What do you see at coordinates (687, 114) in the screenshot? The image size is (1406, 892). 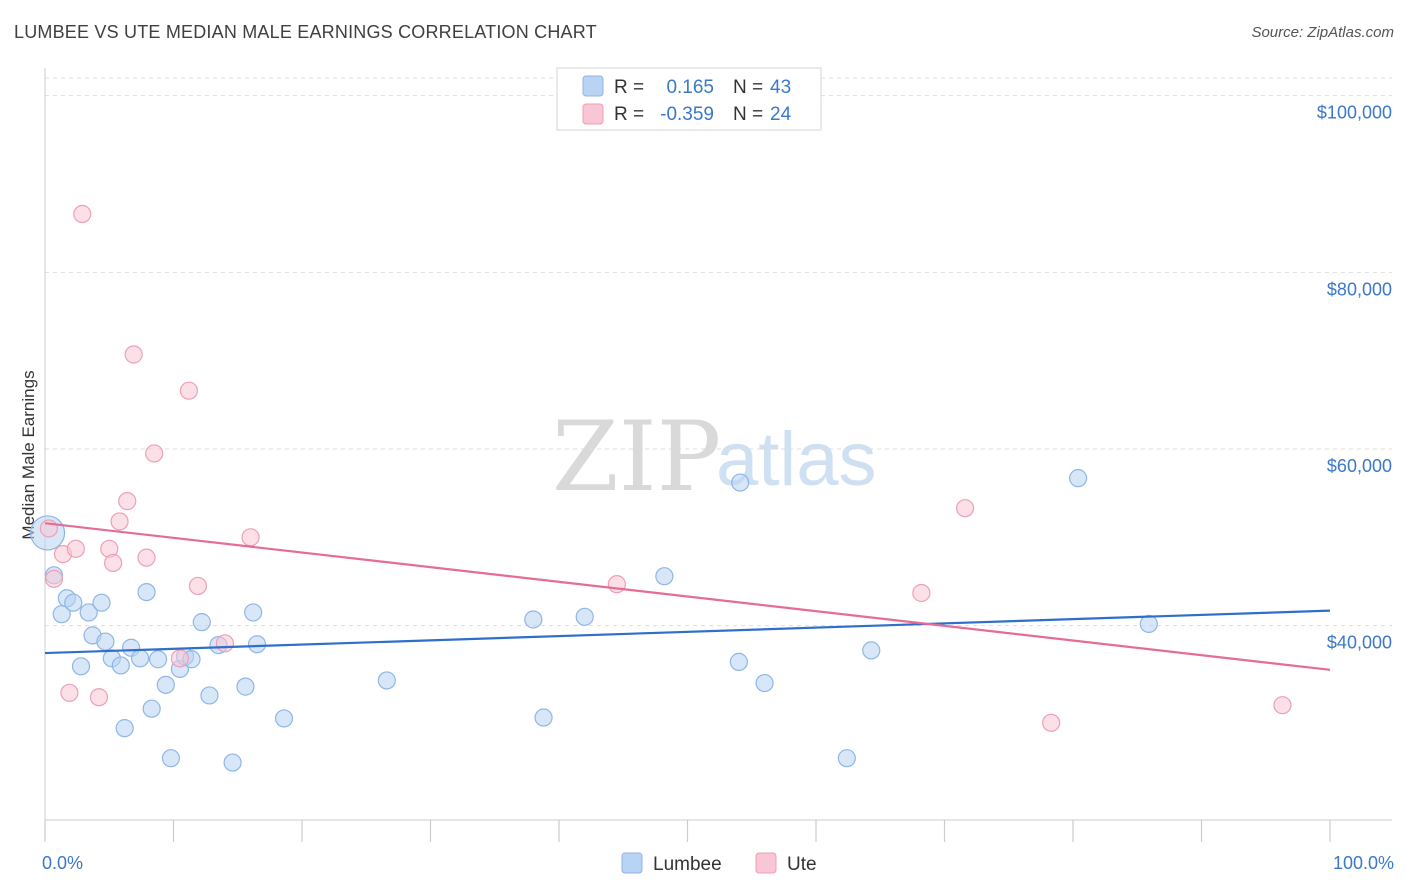 I see `legend-r-value-ute: -0.359` at bounding box center [687, 114].